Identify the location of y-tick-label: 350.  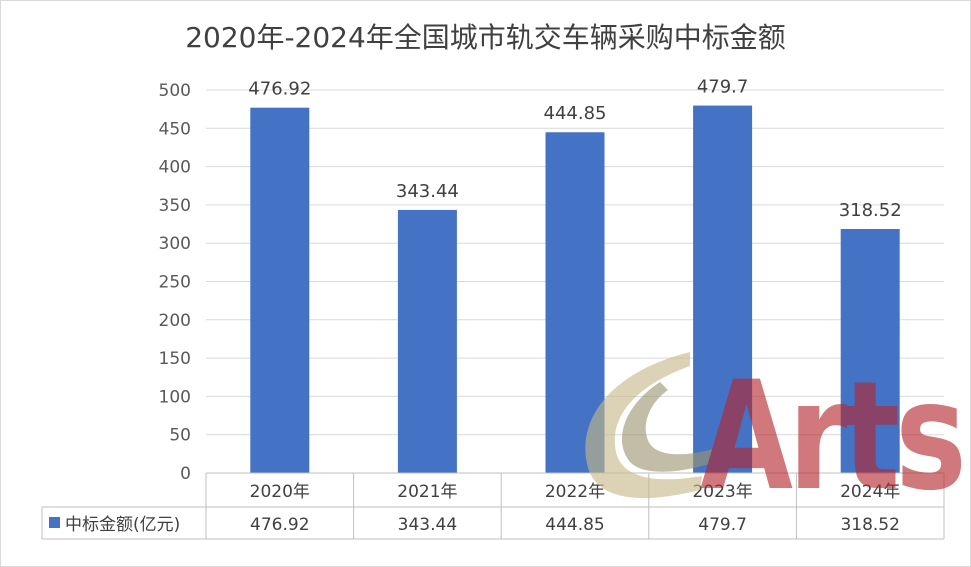
(175, 206).